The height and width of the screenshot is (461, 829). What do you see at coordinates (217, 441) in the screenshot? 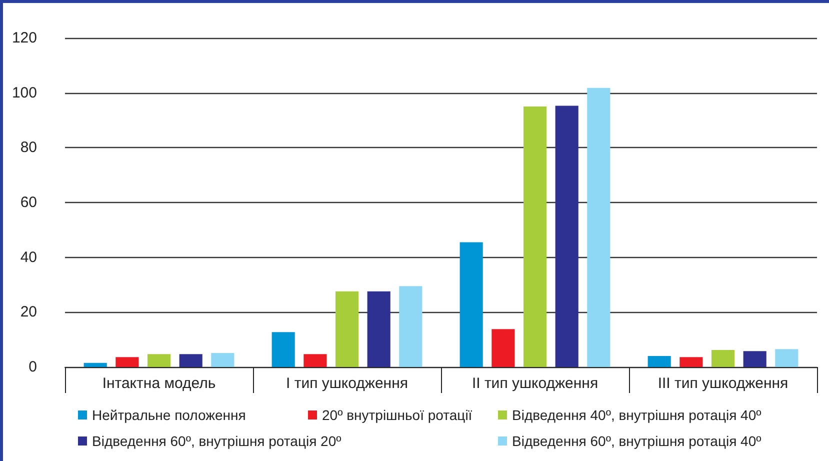
I see `legend-label: Відведення 60º, внутрішня ротація 20º` at bounding box center [217, 441].